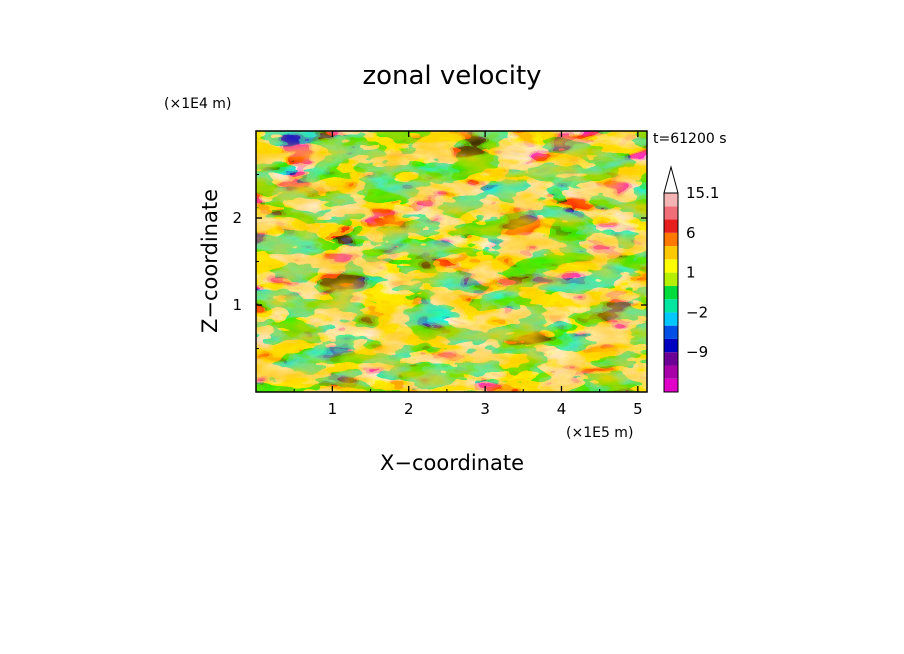  I want to click on colorbar-tick-label: 15.1, so click(702, 193).